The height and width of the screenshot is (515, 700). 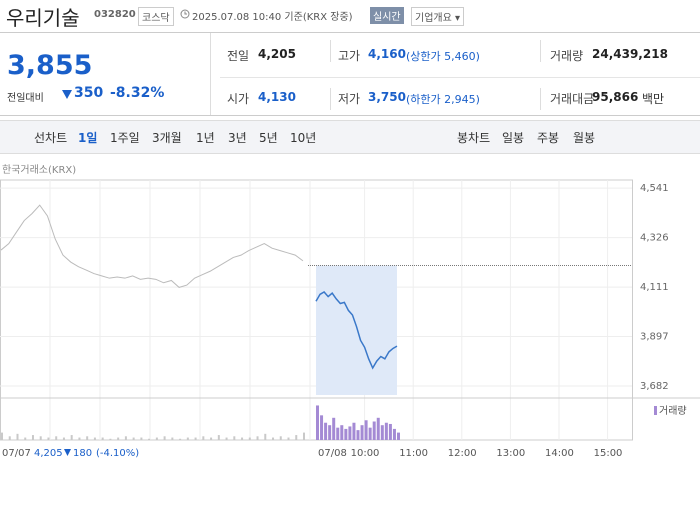 I want to click on period-tab: 3개월, so click(x=167, y=138).